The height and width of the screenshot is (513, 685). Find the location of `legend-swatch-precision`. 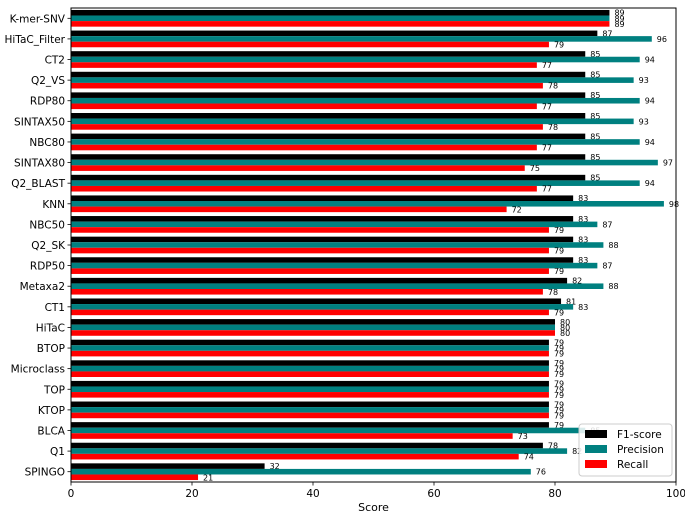

legend-swatch-precision is located at coordinates (596, 449).